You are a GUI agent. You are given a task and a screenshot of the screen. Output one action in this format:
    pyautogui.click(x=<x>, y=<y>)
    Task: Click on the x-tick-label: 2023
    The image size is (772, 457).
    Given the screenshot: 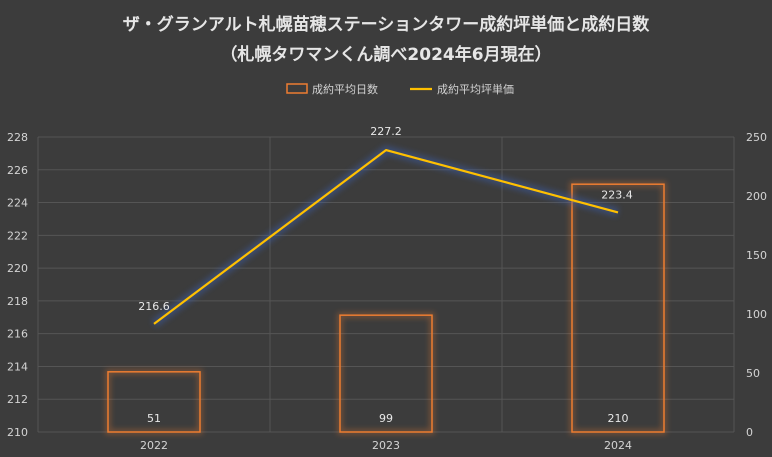 What is the action you would take?
    pyautogui.click(x=386, y=445)
    